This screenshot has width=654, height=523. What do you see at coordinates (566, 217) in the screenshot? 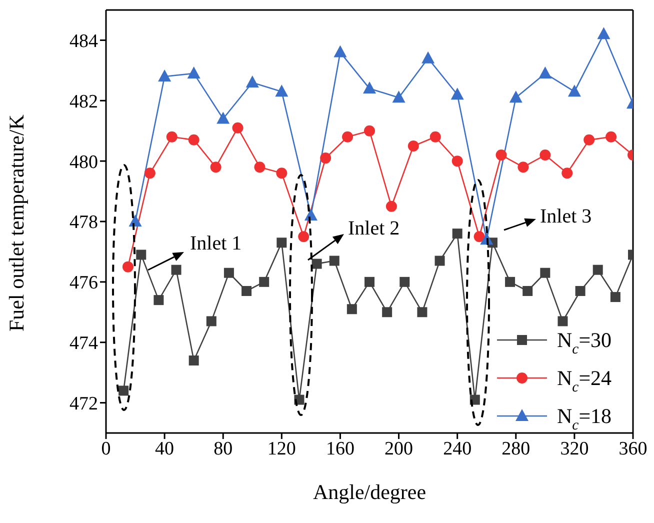
I see `annotation: Inlet 3` at bounding box center [566, 217].